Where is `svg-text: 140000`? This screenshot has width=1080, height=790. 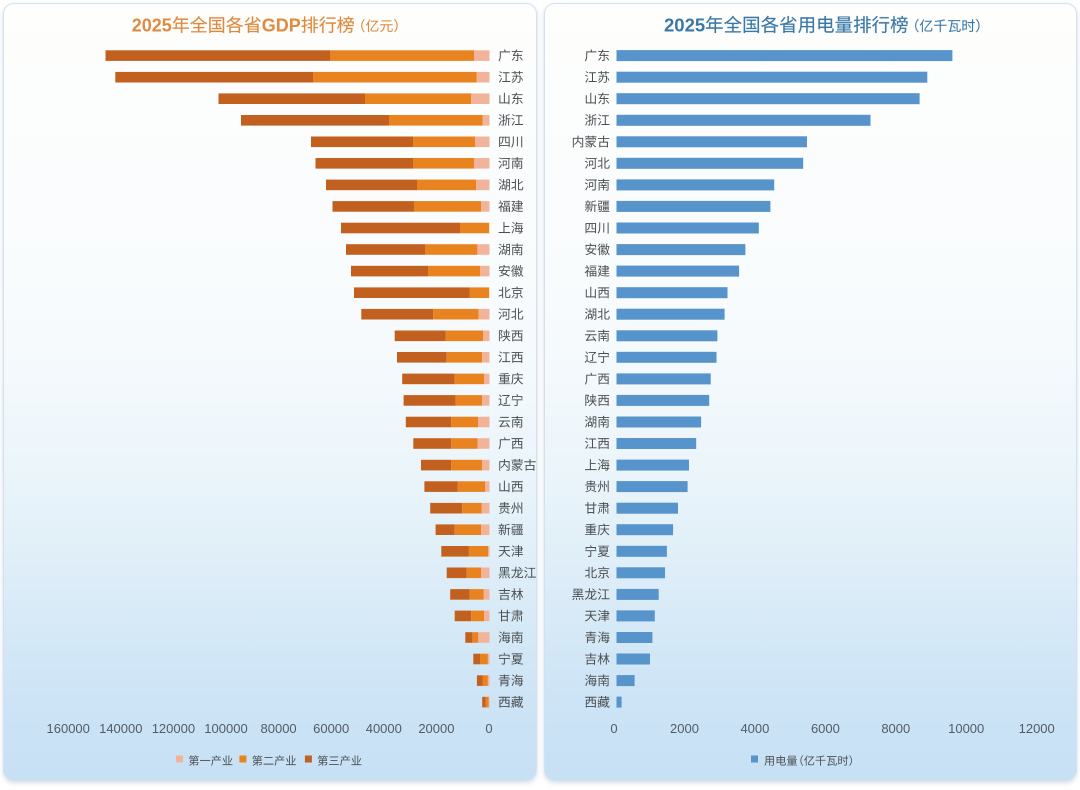 svg-text: 140000 is located at coordinates (120, 728).